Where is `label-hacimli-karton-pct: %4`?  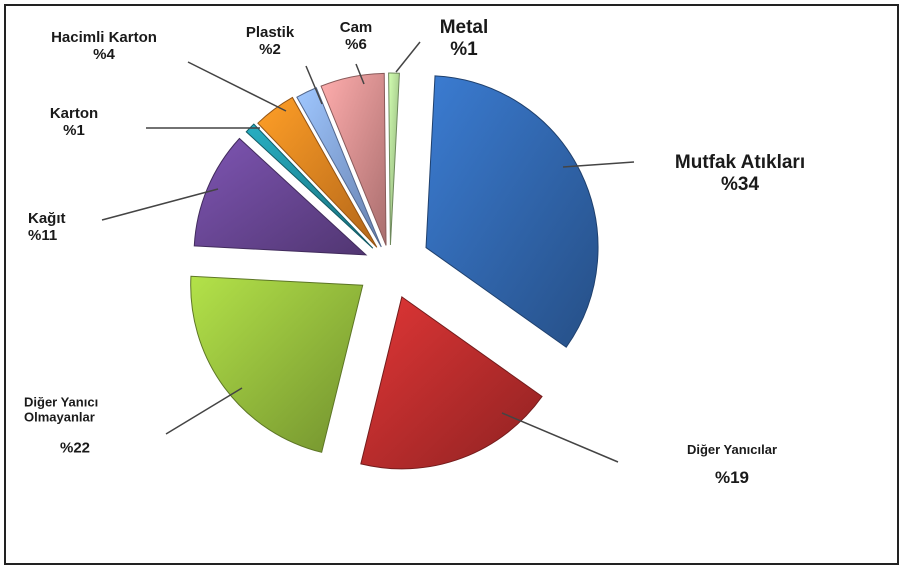 label-hacimli-karton-pct: %4 is located at coordinates (104, 54).